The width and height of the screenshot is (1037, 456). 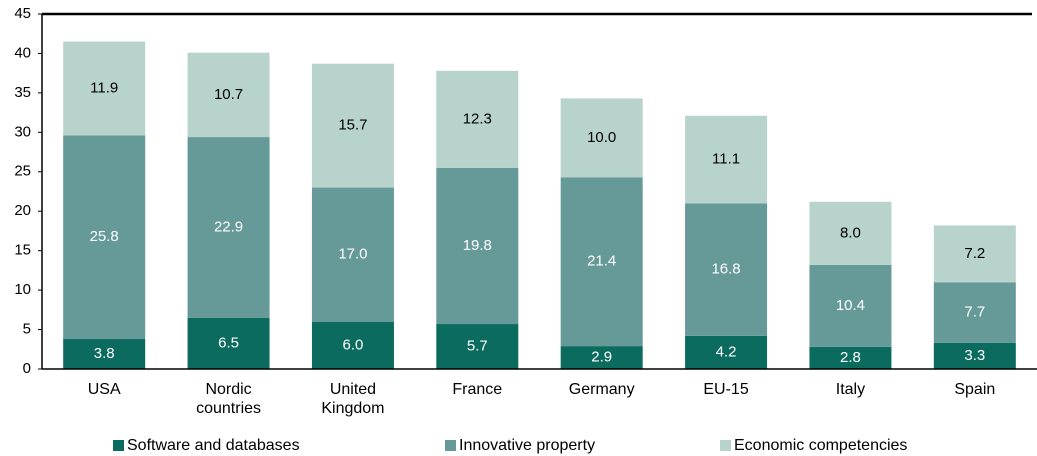 I want to click on y-tick-label: 35, so click(x=22, y=92).